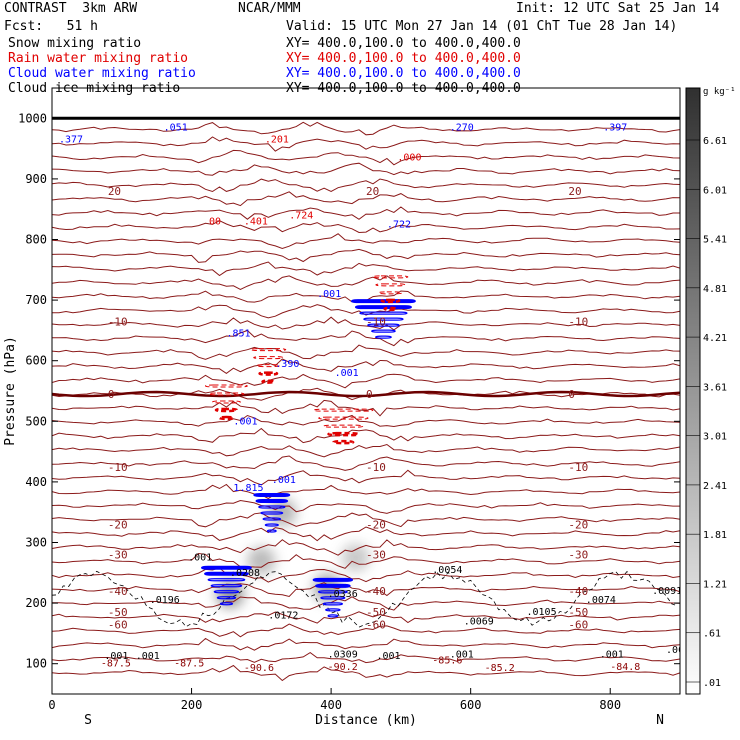 Image resolution: width=740 pixels, height=740 pixels. Describe the element at coordinates (329, 294) in the screenshot. I see `annotation-30: .001` at that location.